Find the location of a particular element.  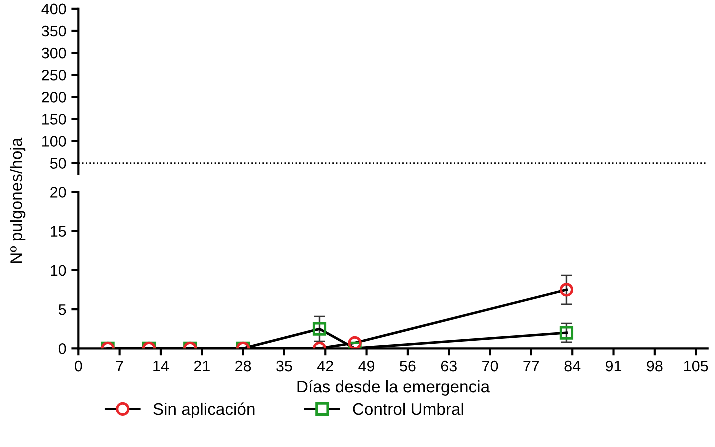

legend-label: Control Umbral is located at coordinates (408, 409).